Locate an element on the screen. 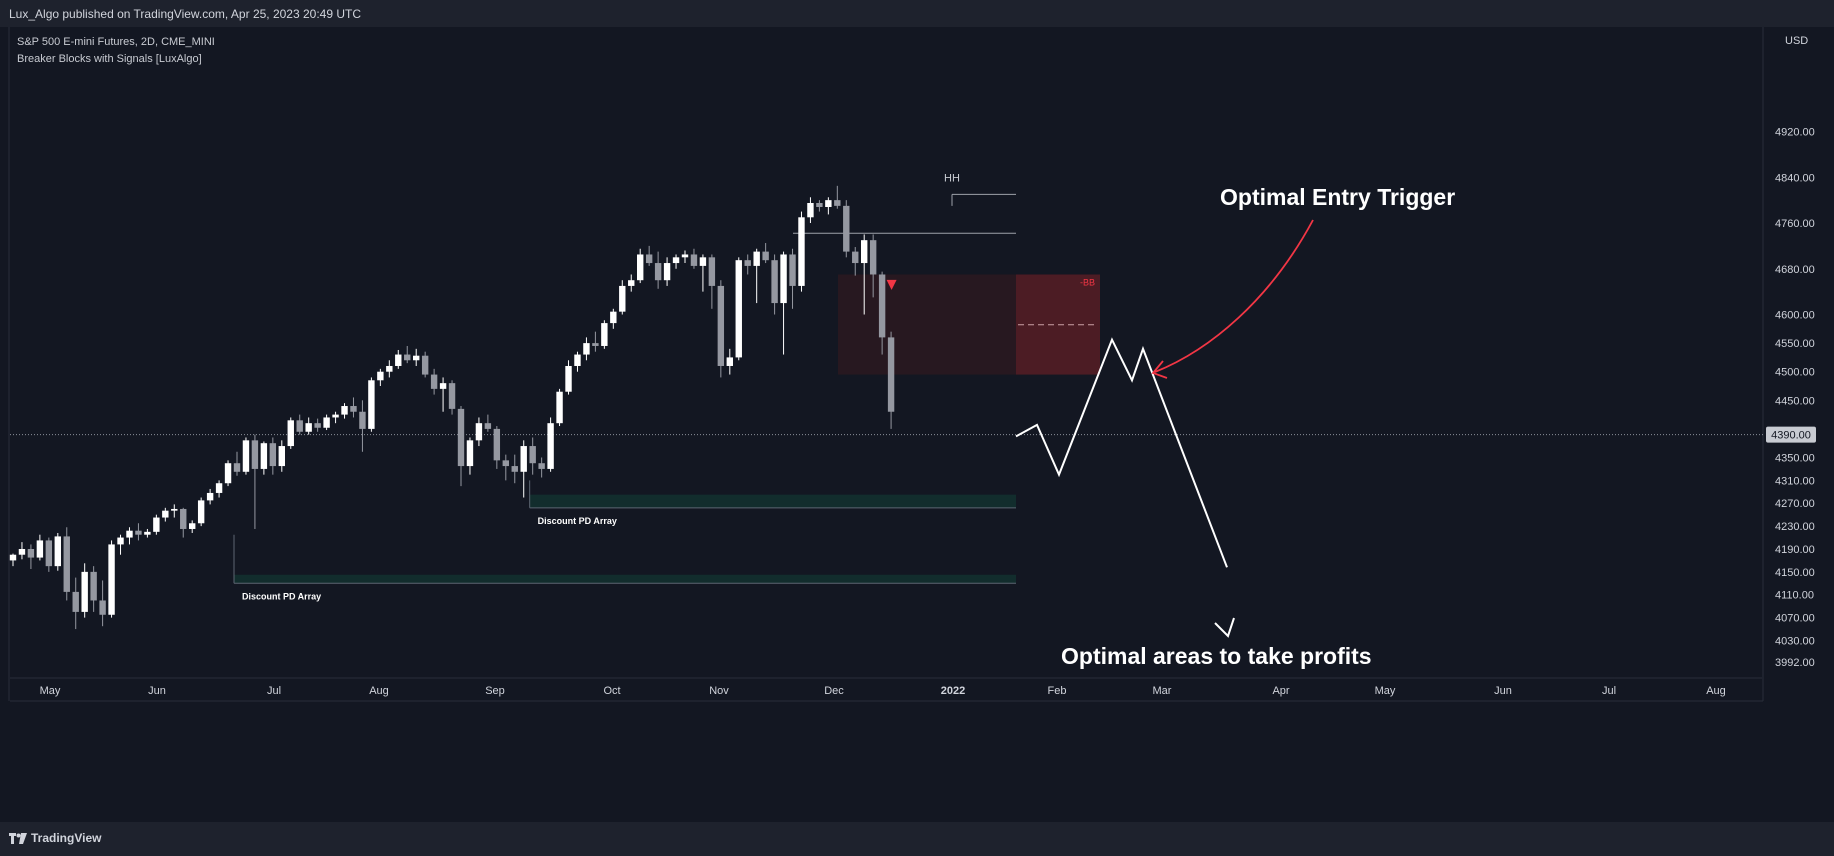 The image size is (1834, 856). time-tick-label: Mar is located at coordinates (1162, 691).